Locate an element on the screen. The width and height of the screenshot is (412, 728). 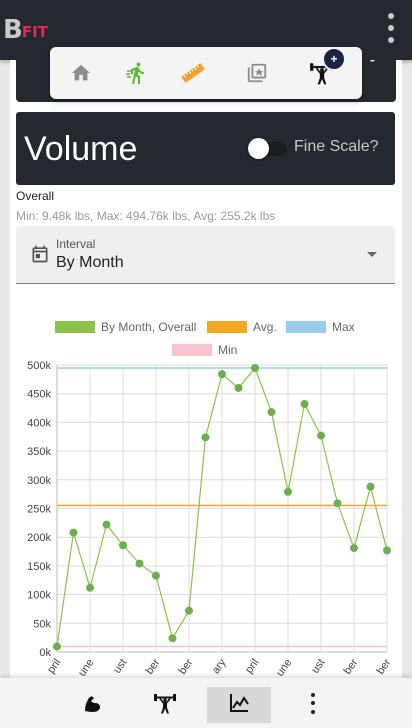
home-icon is located at coordinates (81, 72).